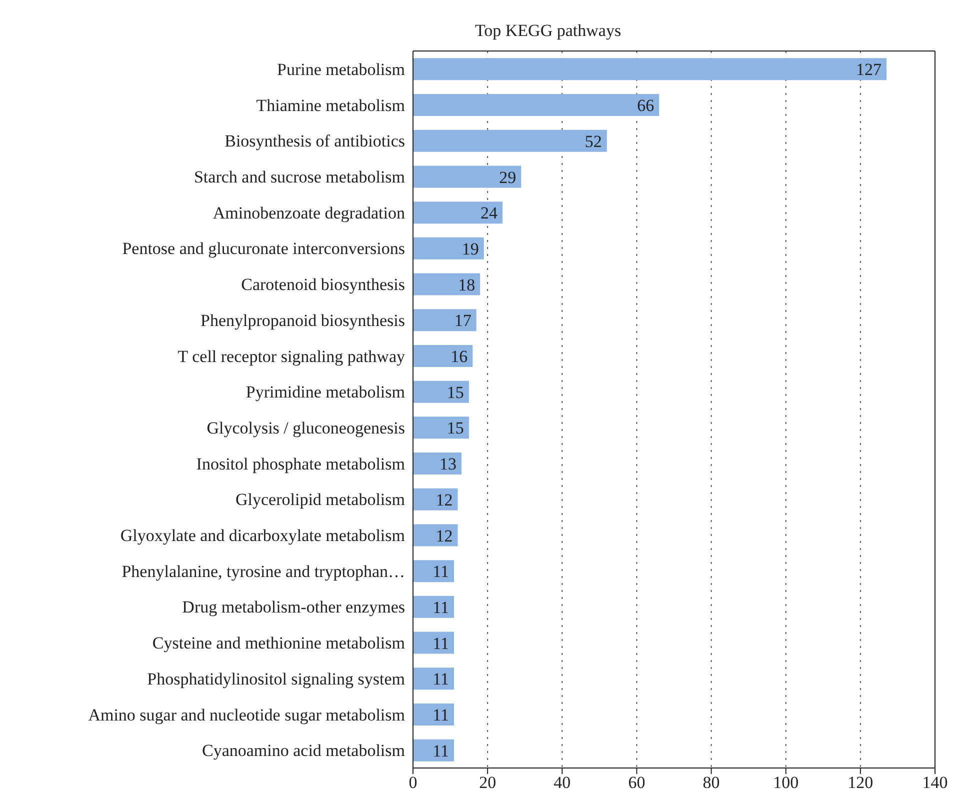  I want to click on y-tick-label: Pyrimidine metabolism, so click(325, 392).